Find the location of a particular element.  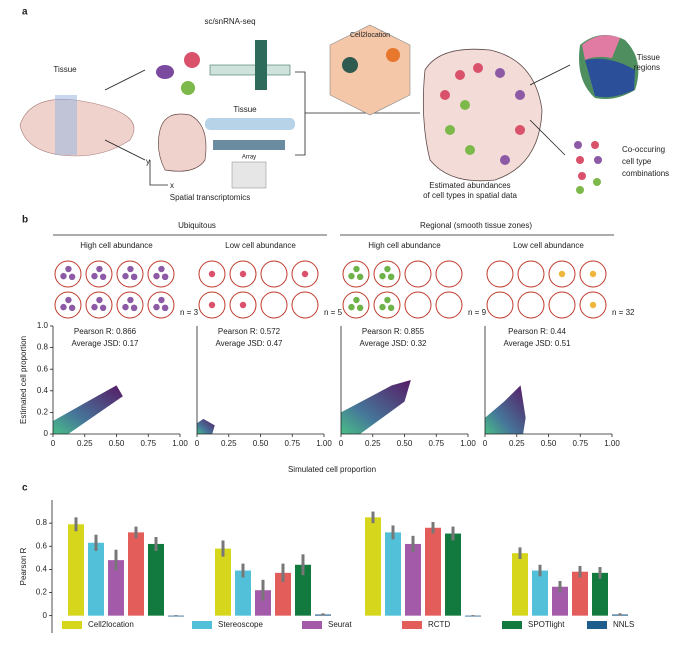

stat-label: Average JSD: 0.47 is located at coordinates (249, 343).